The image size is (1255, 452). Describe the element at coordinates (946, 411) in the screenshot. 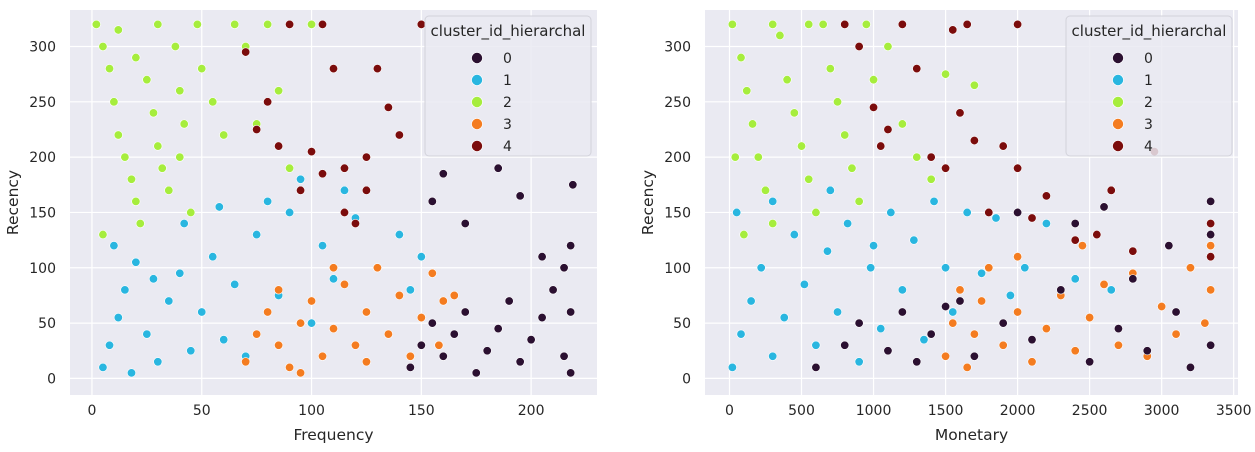

I see `x-tick-label: 1500` at that location.